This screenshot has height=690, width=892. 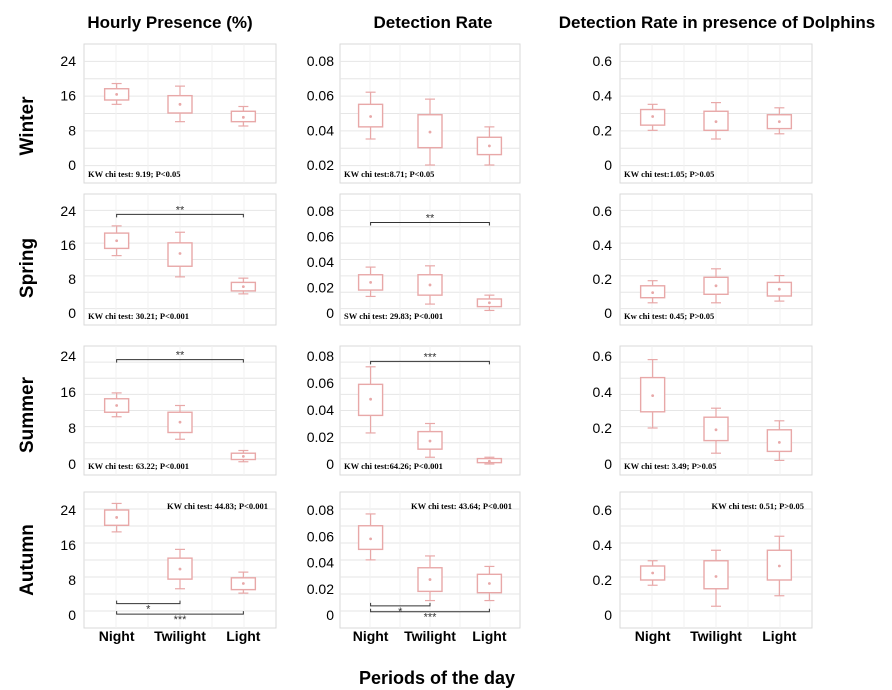 What do you see at coordinates (703, 259) in the screenshot?
I see `panel-spring-detection-rate-in-presence-of-dolphins: 0 0.2 0.4 0.6 Kw chi test: 0.45; P>0.05` at bounding box center [703, 259].